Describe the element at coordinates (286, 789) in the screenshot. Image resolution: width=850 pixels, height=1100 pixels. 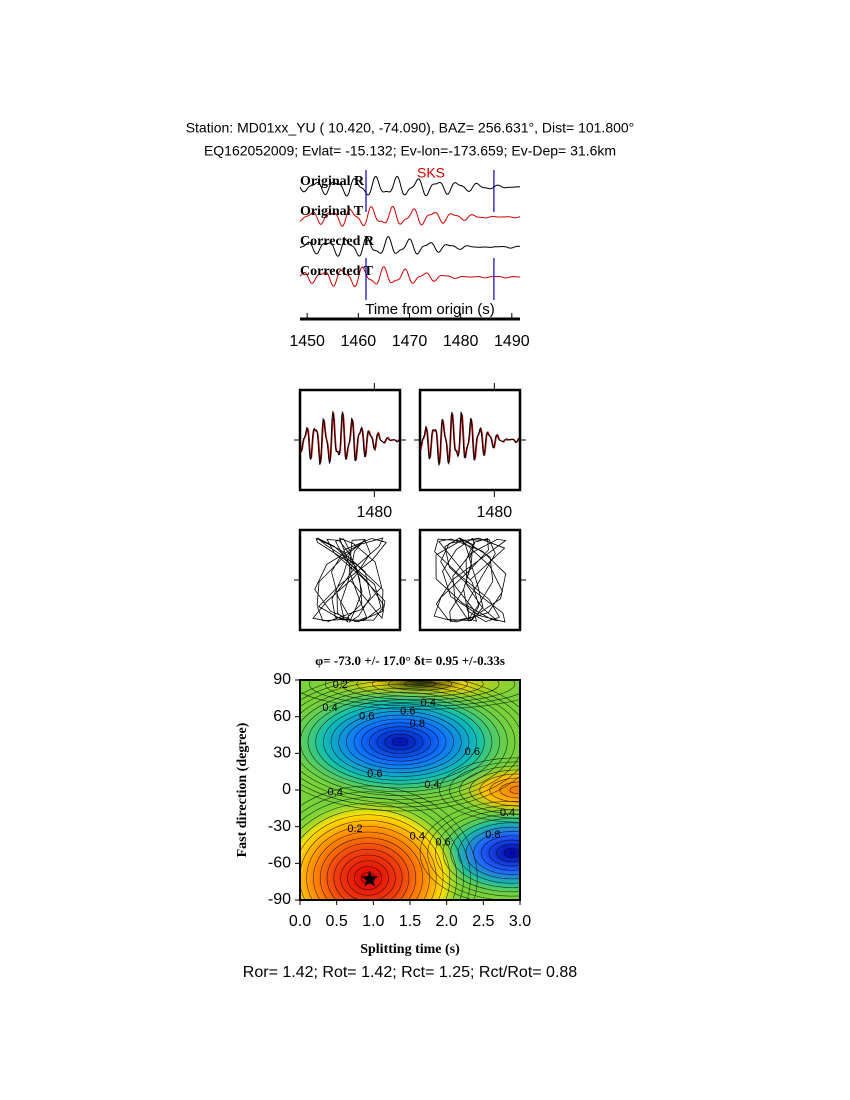
I see `y-tick-label: 0` at that location.